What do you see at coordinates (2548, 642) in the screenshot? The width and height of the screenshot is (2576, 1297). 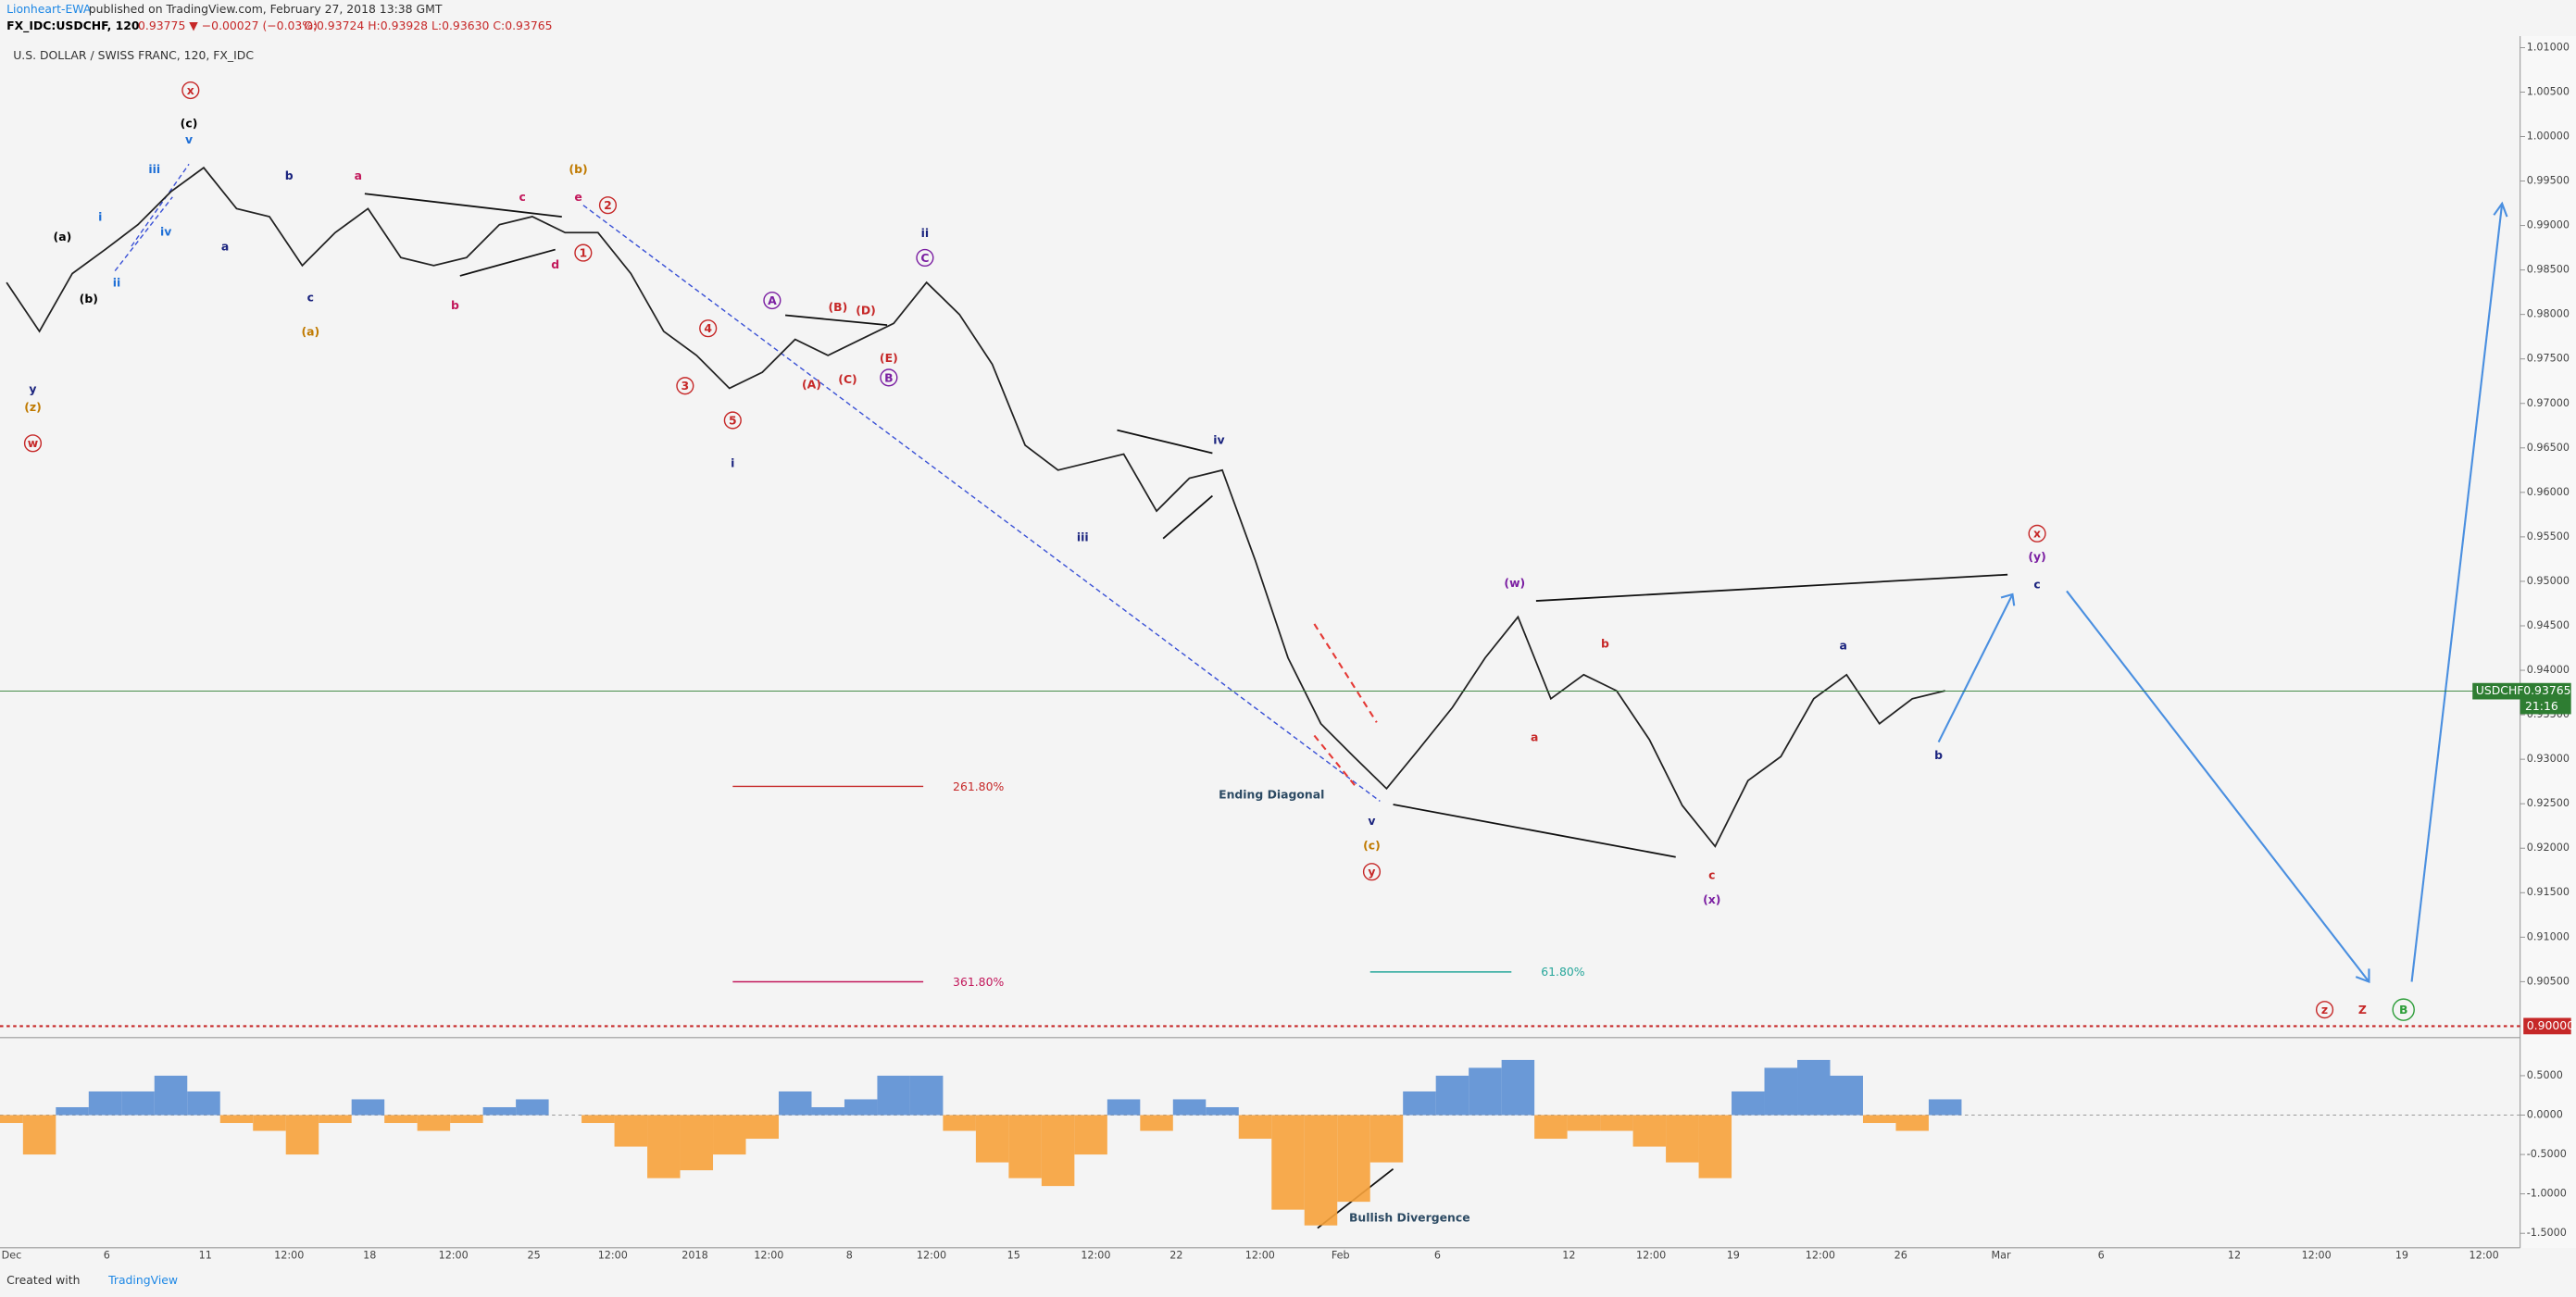 I see `price-axis` at bounding box center [2548, 642].